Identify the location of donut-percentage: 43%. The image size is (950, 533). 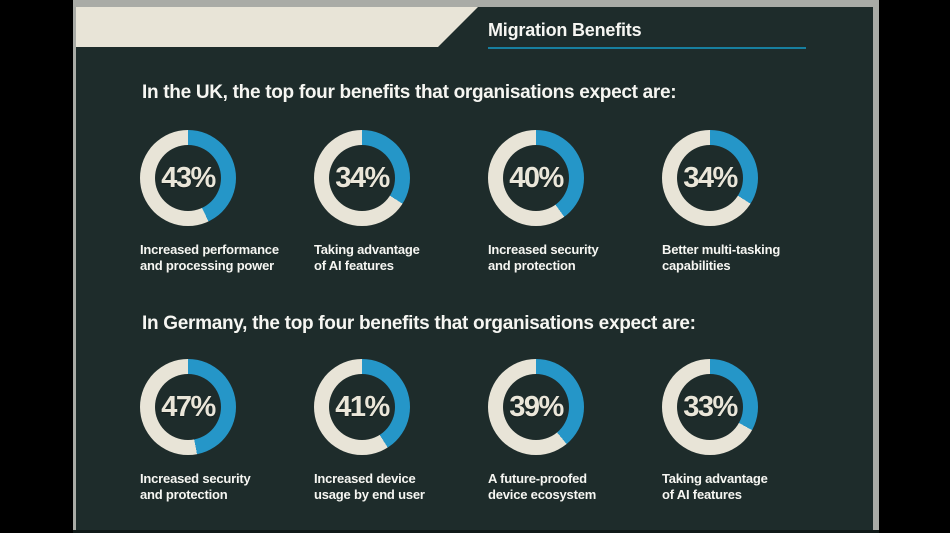
(188, 177).